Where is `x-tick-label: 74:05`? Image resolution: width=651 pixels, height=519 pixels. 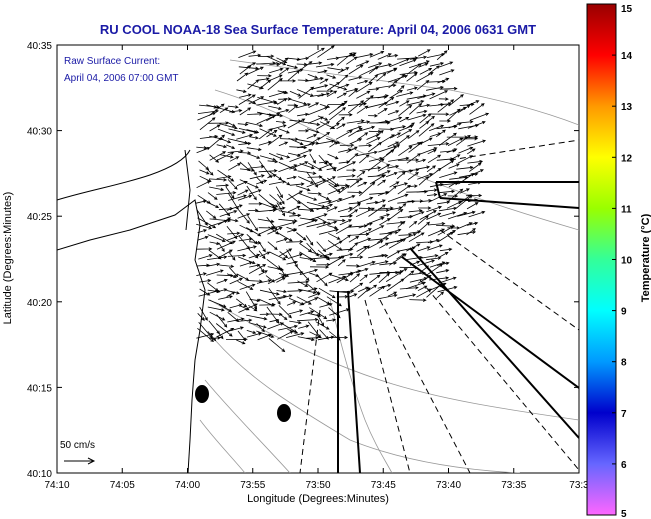
x-tick-label: 74:05 is located at coordinates (122, 485).